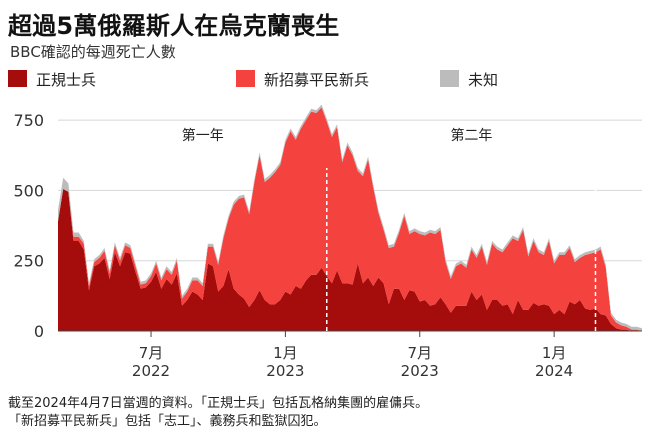  Describe the element at coordinates (39, 331) in the screenshot. I see `y-tick-label: 0` at that location.